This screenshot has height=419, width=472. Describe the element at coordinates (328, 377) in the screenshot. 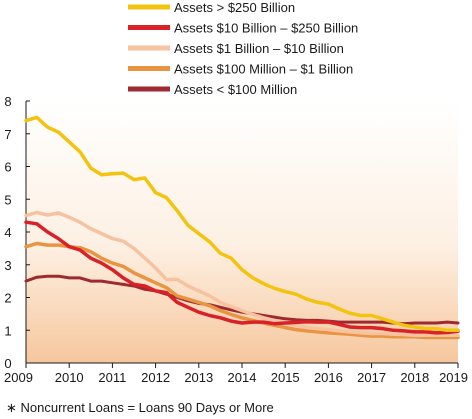

I see `x-tick-label: 2016` at that location.